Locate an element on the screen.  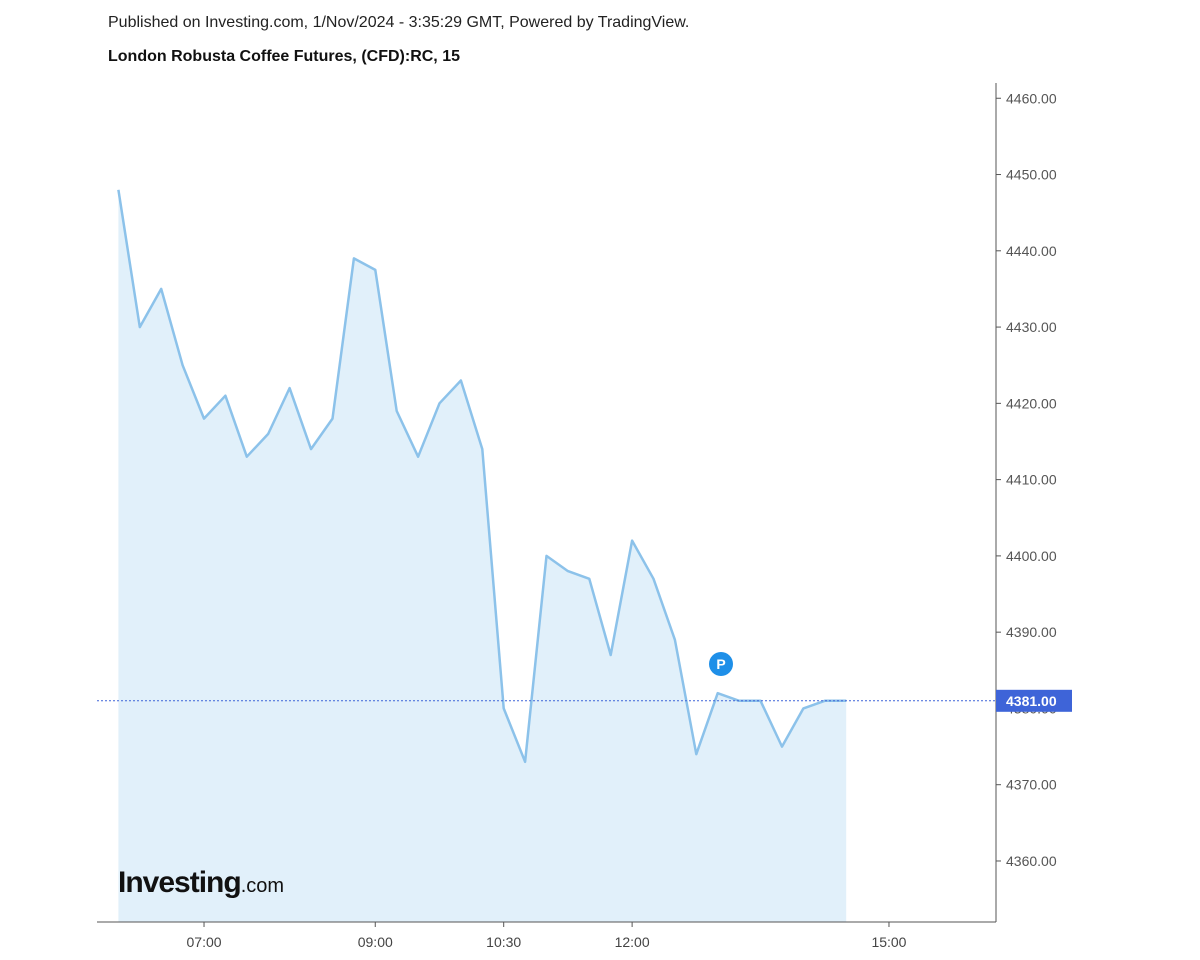
y-tick-label: 4360.00 is located at coordinates (1031, 861).